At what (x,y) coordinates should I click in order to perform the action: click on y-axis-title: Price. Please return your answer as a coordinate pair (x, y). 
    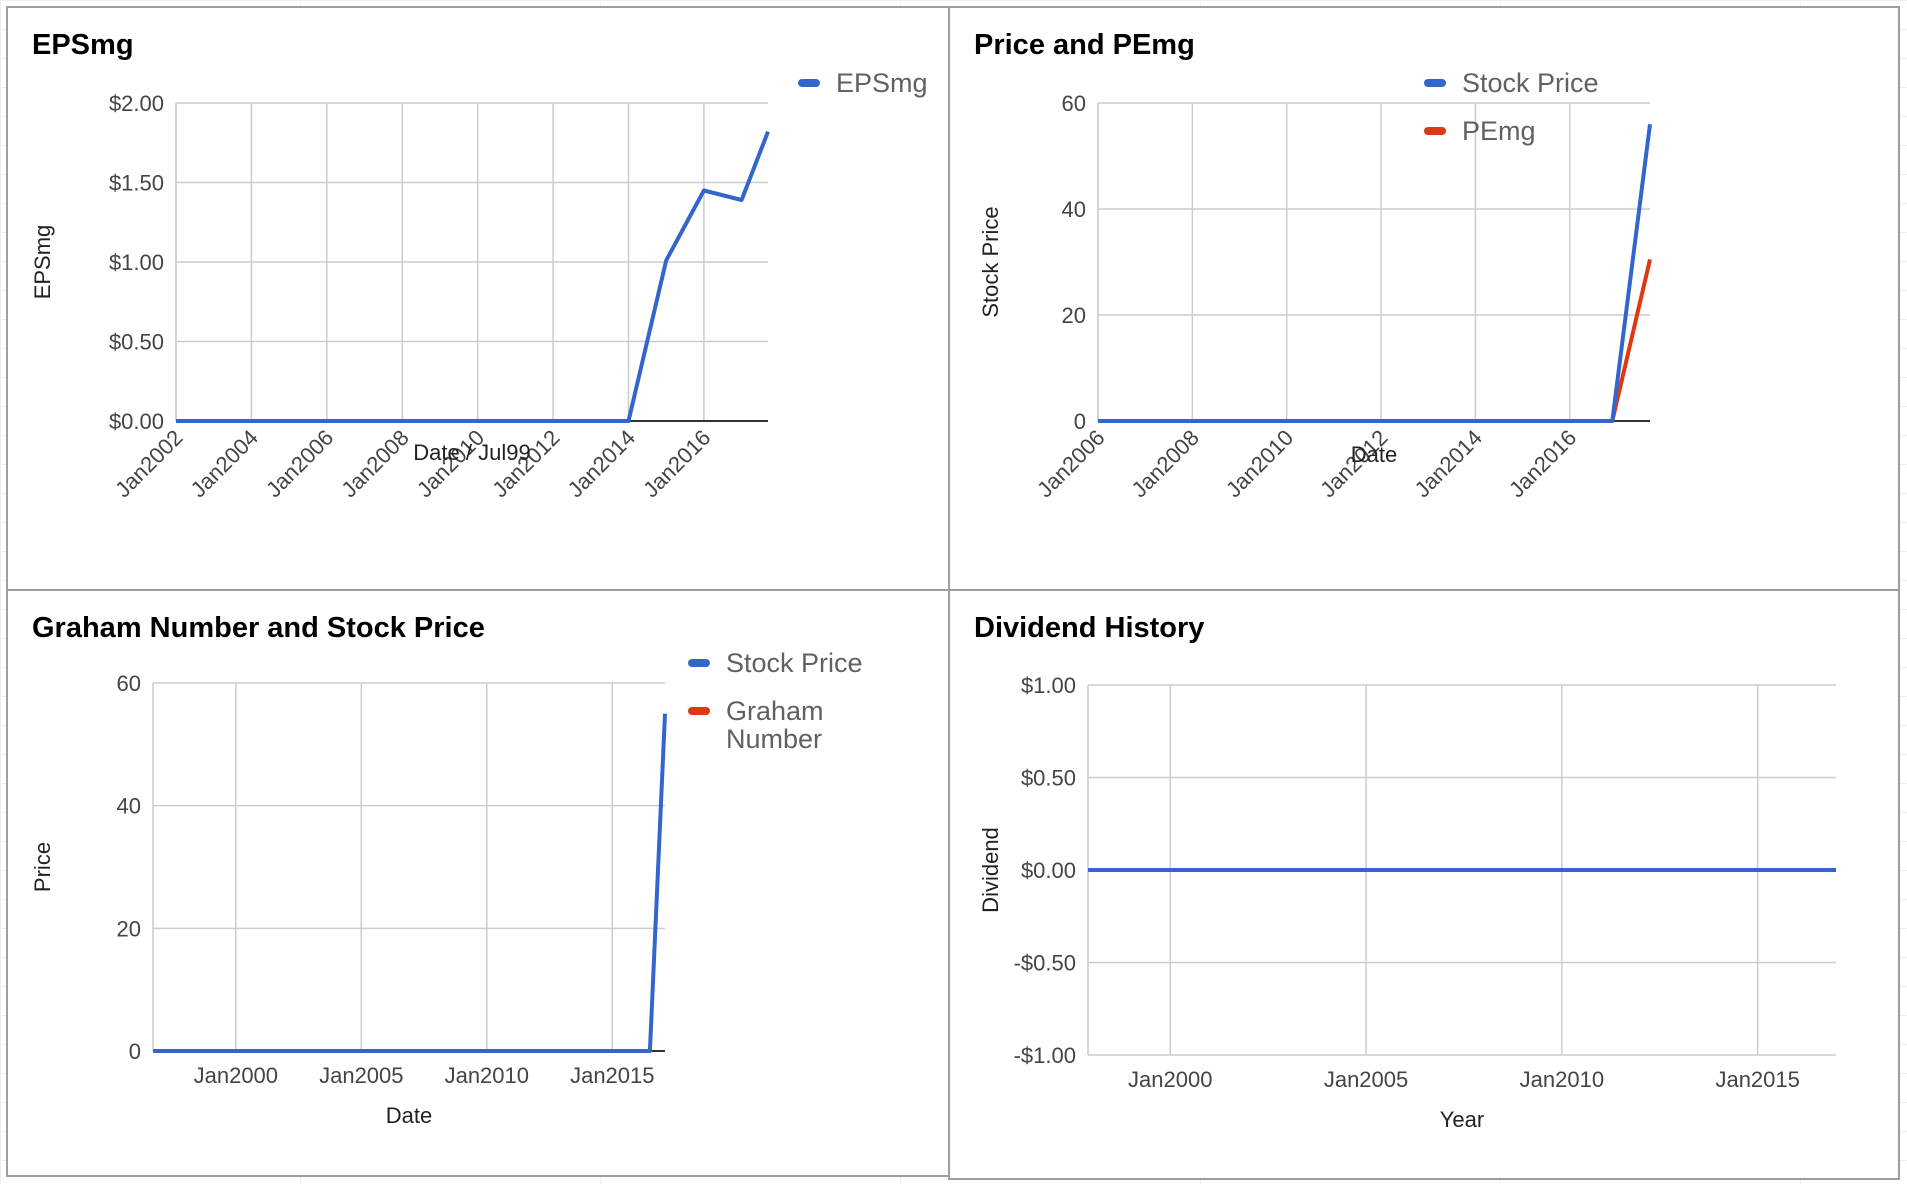
    Looking at the image, I should click on (42, 867).